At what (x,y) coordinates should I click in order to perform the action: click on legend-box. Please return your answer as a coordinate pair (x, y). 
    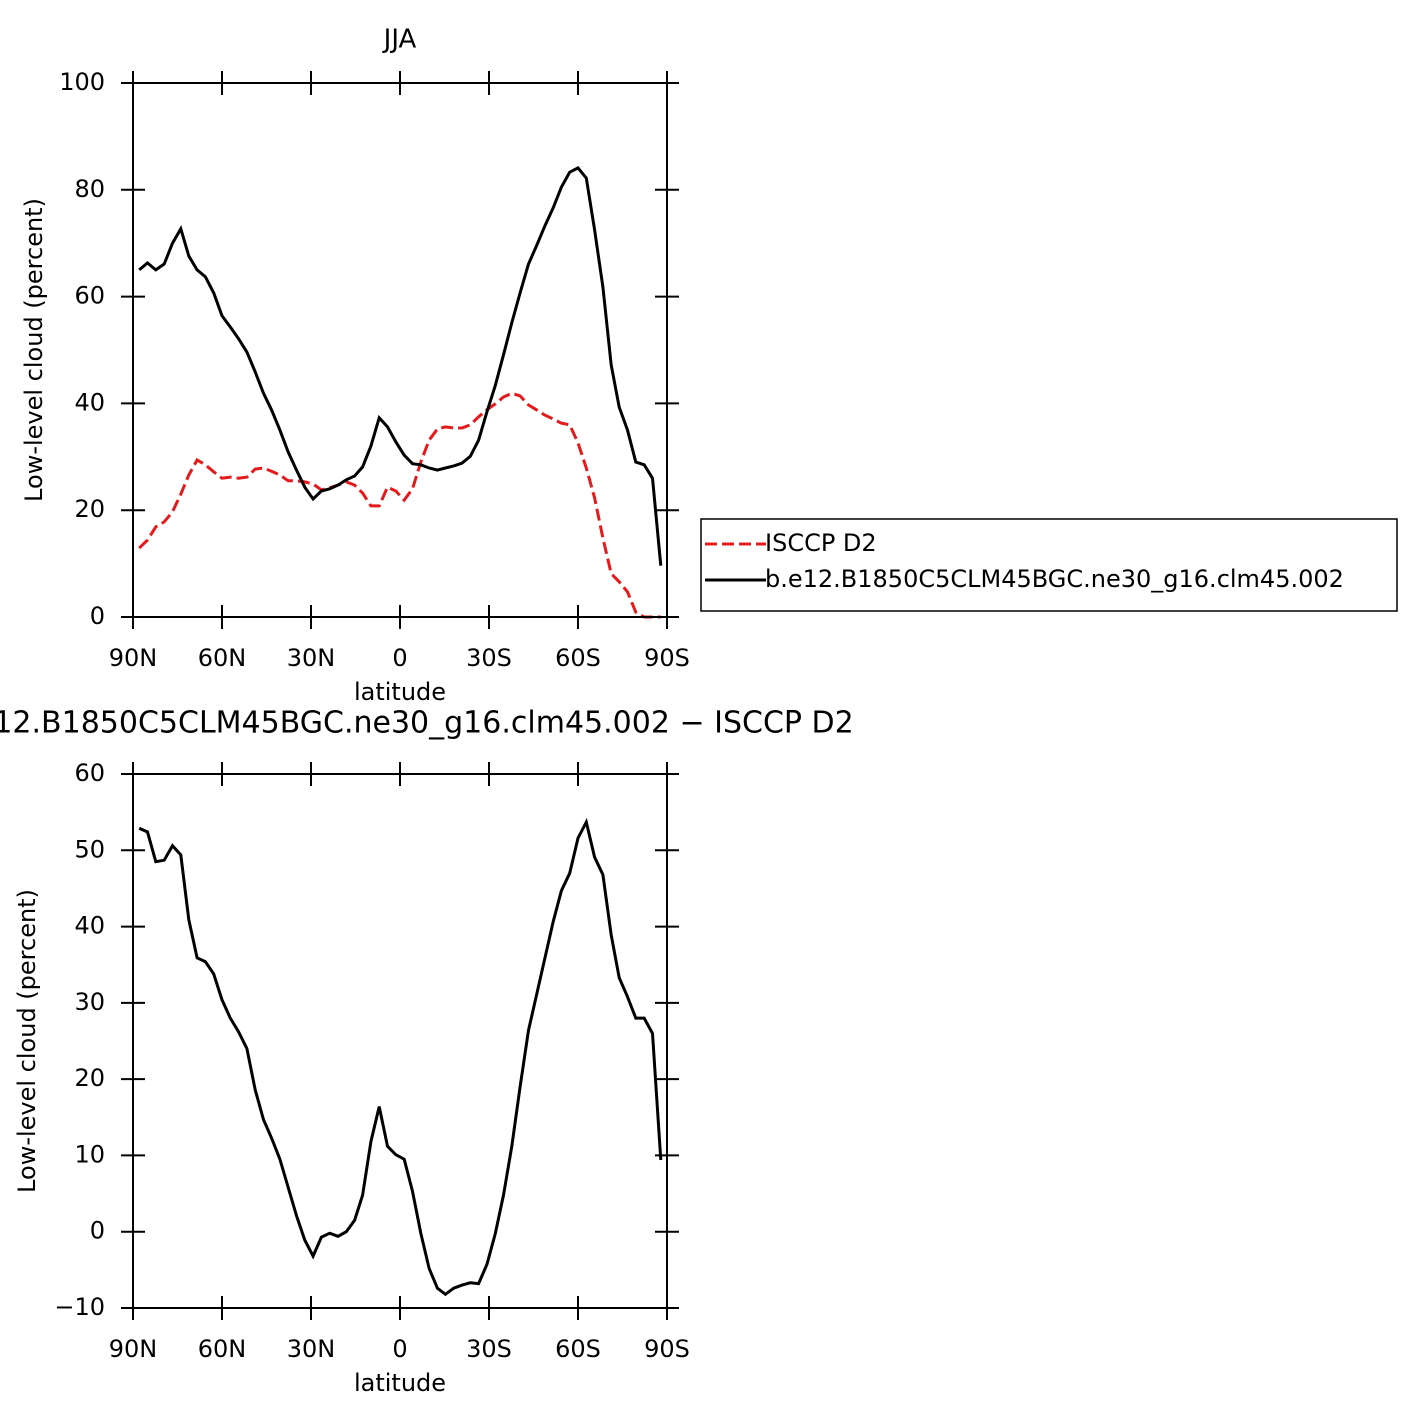
    Looking at the image, I should click on (1049, 565).